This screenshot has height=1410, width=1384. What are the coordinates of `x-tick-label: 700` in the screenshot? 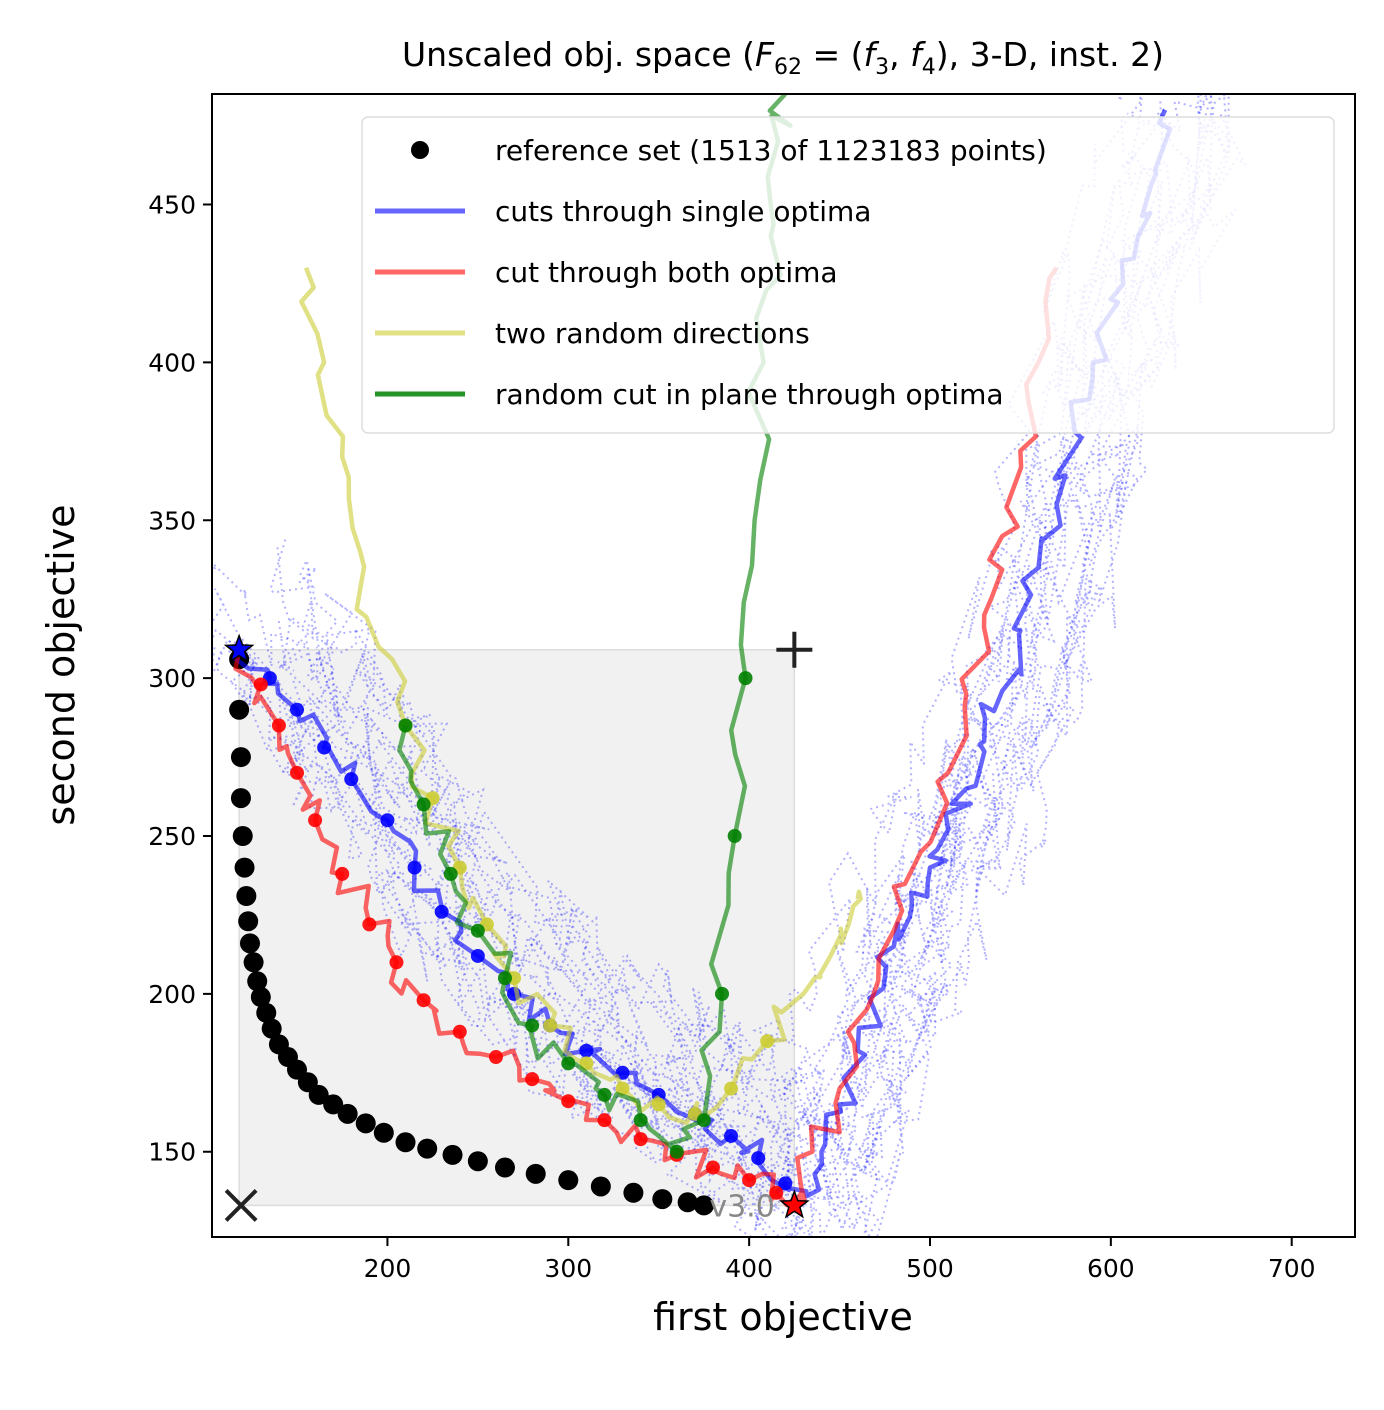 It's located at (1292, 1268).